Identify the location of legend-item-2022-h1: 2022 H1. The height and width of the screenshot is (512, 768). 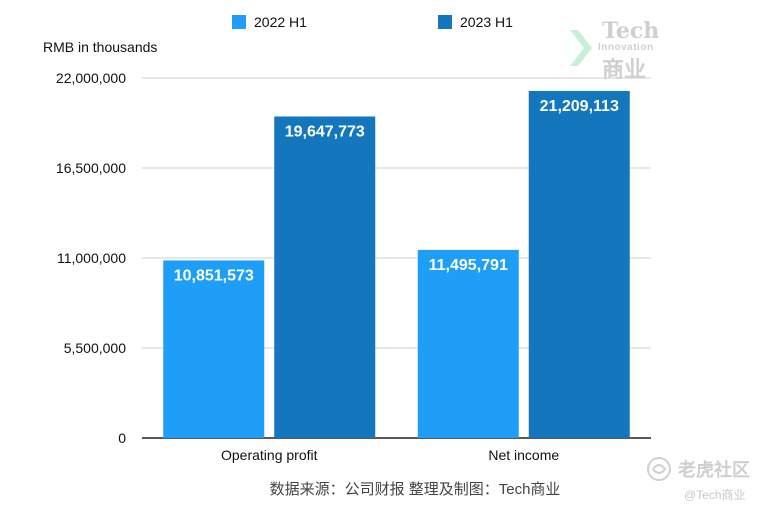
(269, 22).